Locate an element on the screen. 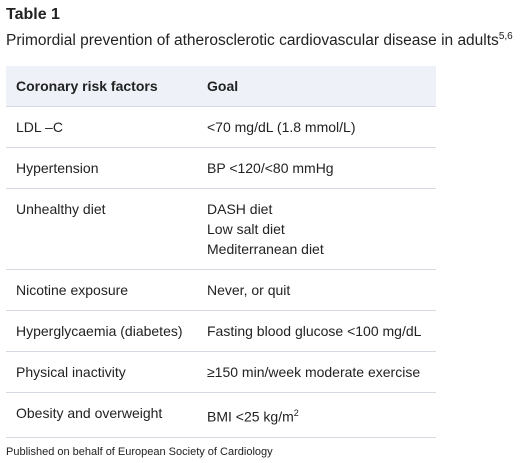 The width and height of the screenshot is (531, 463). caption-reference: 5,6 is located at coordinates (505, 36).